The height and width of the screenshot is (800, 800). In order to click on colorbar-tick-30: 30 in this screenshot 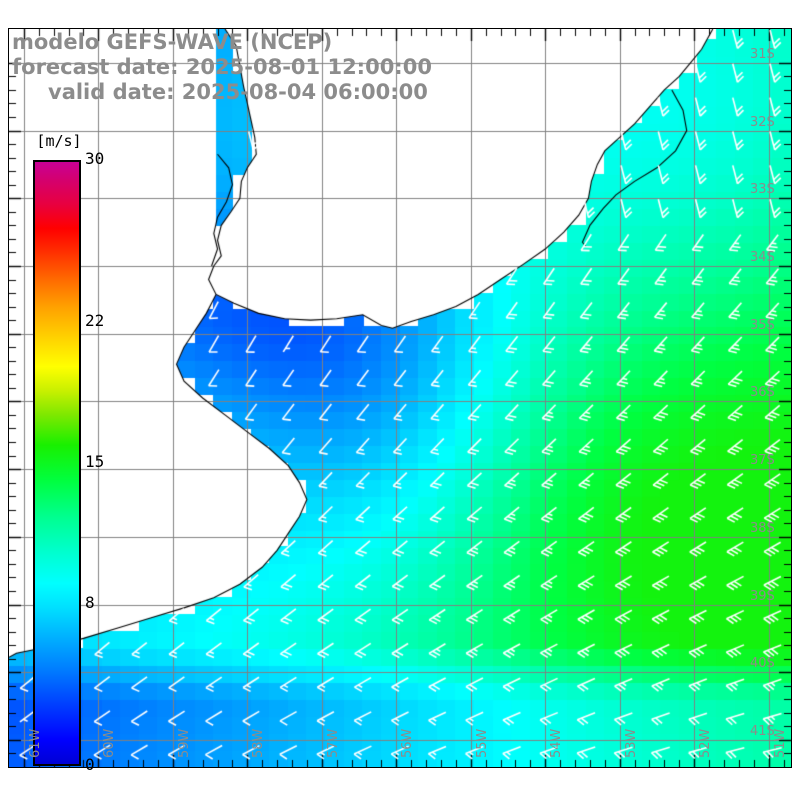, I will do `click(95, 158)`.